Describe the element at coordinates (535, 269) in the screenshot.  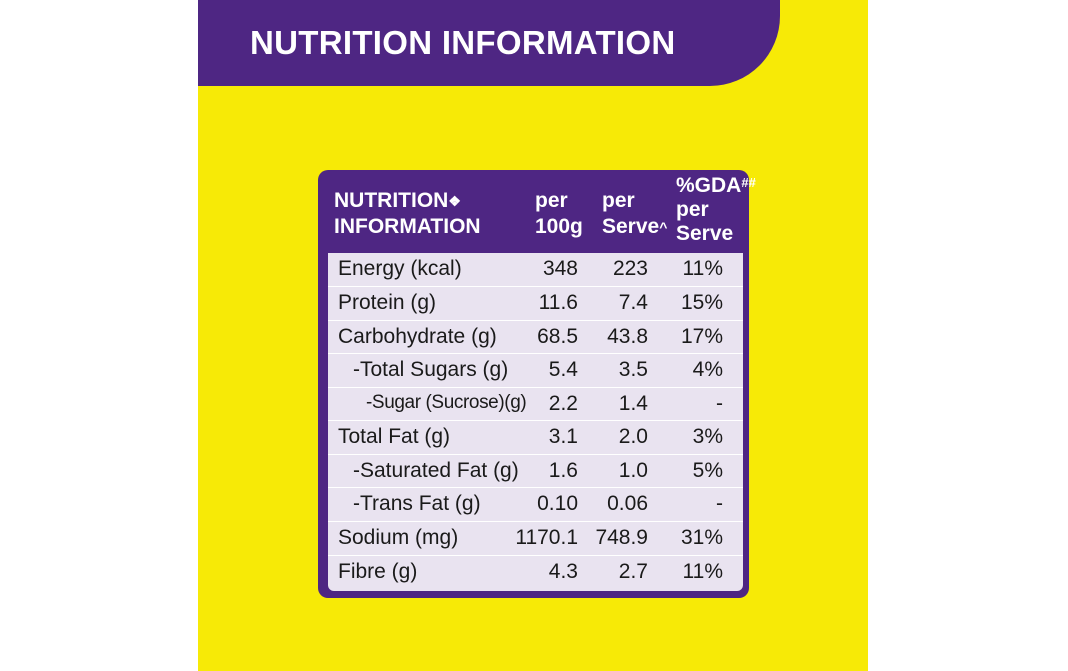
I see `table-row: Energy (kcal) 348 223 11%` at that location.